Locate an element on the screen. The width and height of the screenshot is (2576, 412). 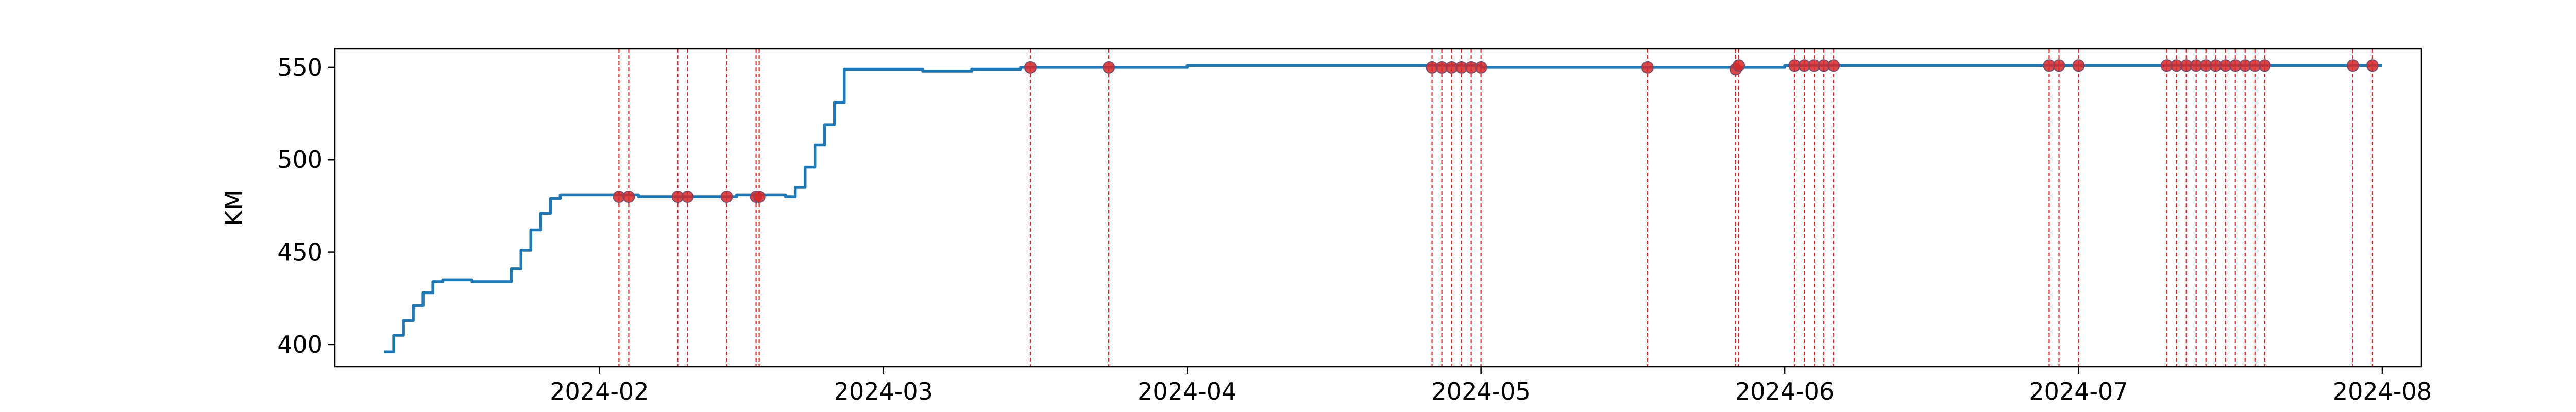
y-axis-label: KM is located at coordinates (234, 208).